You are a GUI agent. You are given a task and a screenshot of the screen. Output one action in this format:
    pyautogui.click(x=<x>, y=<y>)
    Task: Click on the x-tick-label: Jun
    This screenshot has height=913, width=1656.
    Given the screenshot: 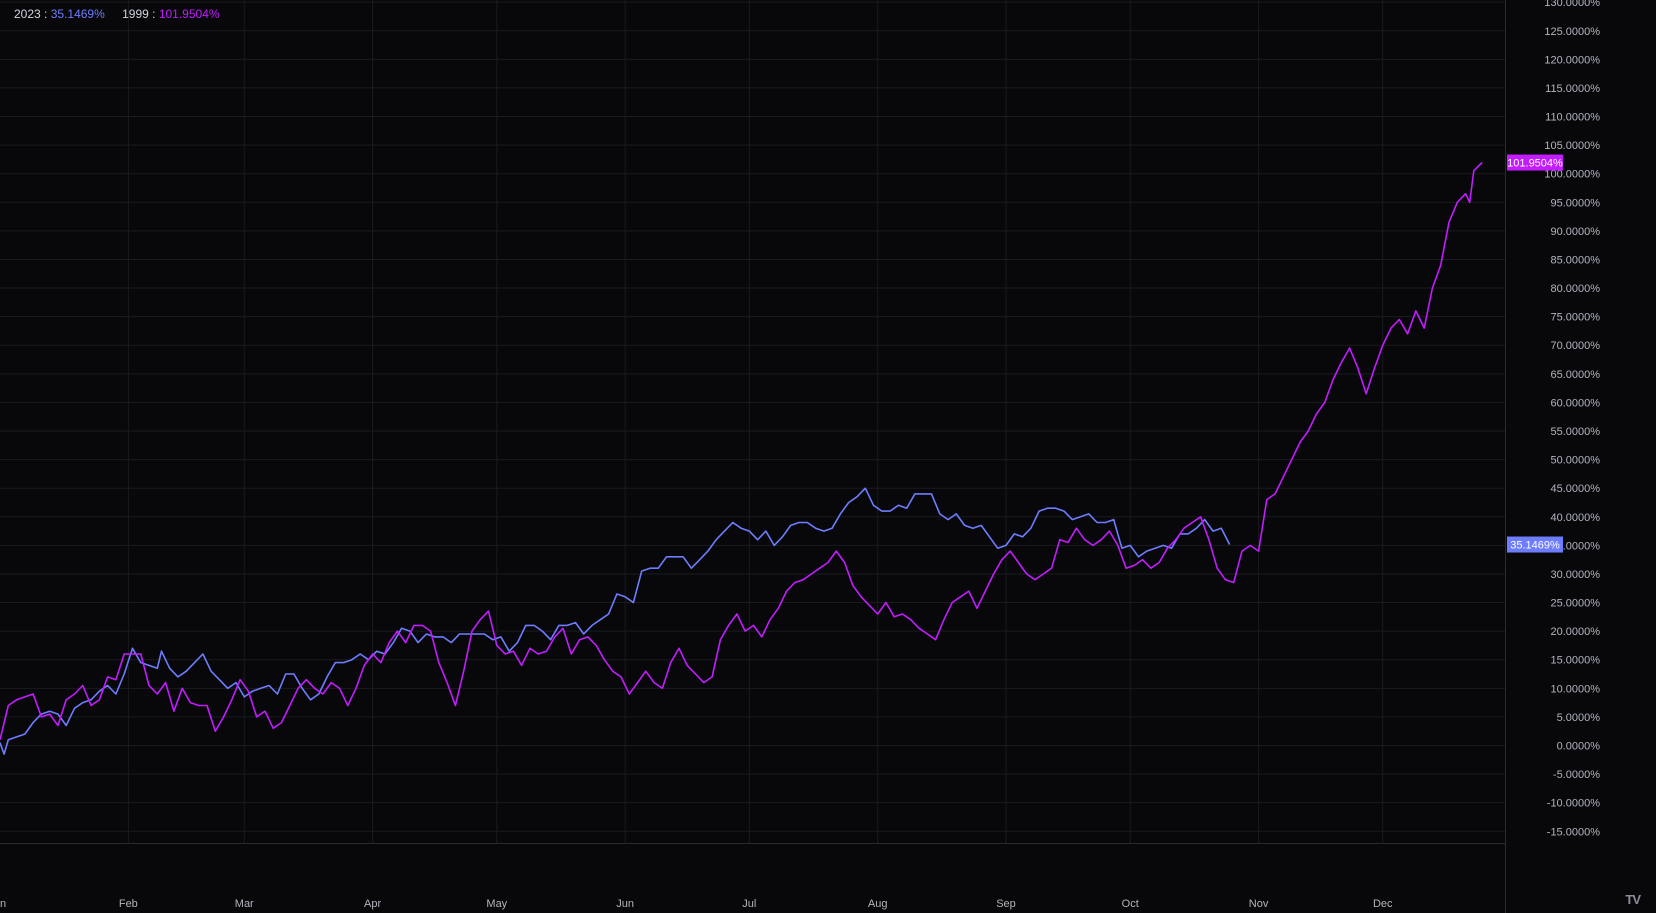 What is the action you would take?
    pyautogui.click(x=625, y=904)
    